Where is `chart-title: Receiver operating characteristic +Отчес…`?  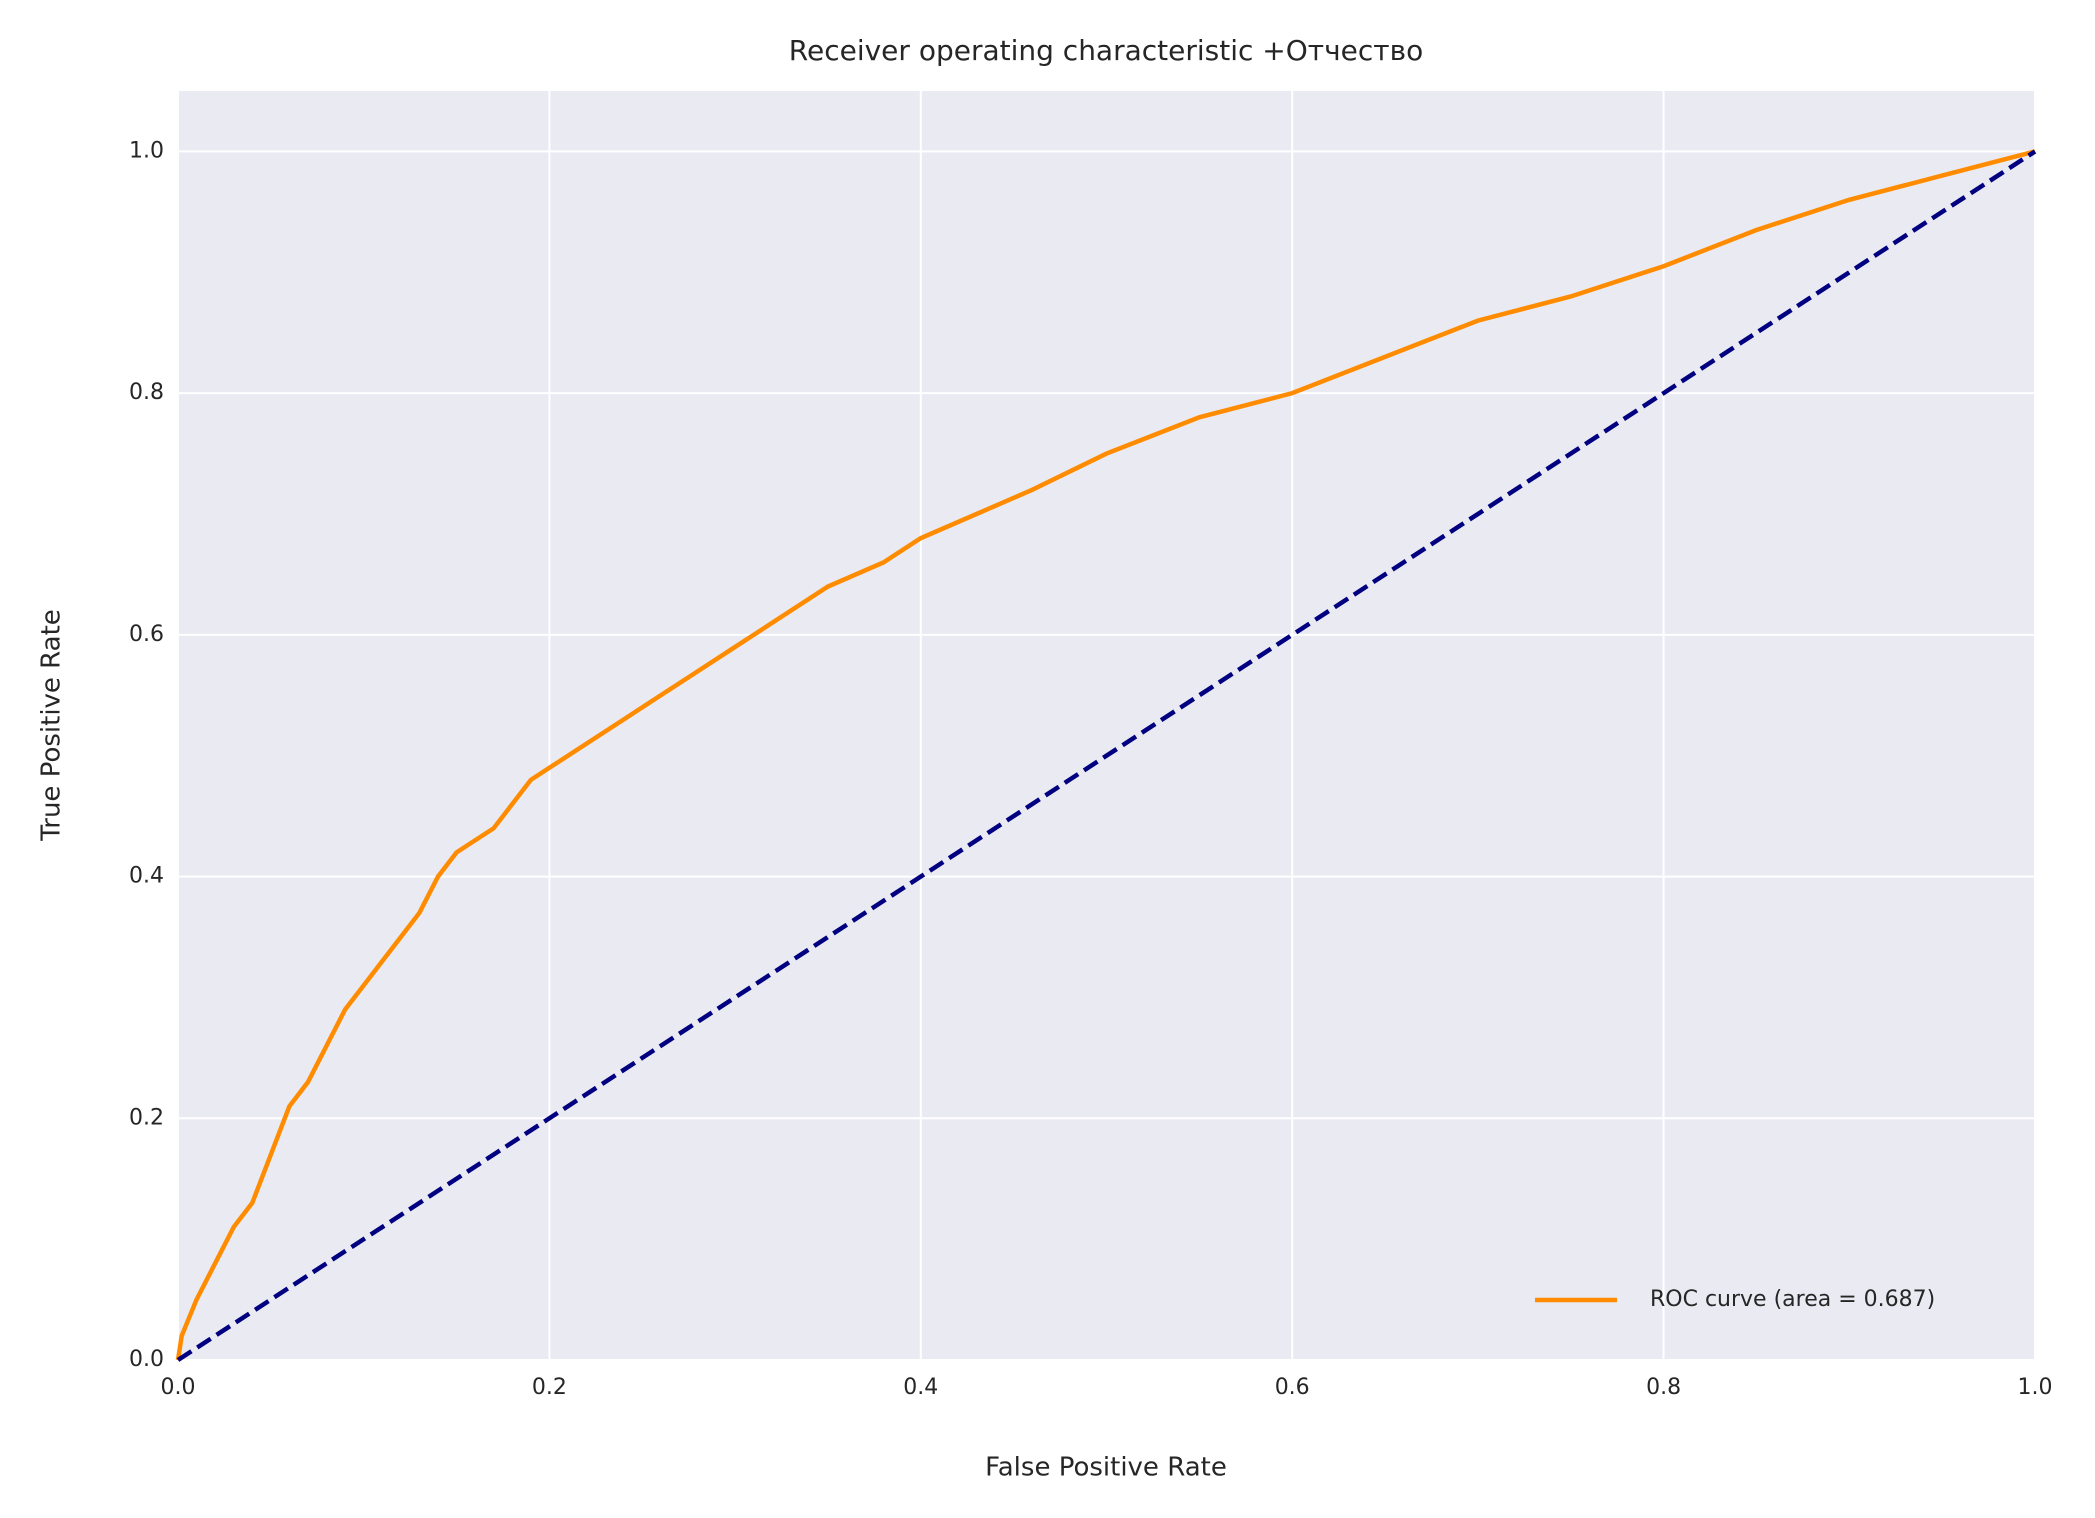
chart-title: Receiver operating characteristic +Отчес… is located at coordinates (1106, 50).